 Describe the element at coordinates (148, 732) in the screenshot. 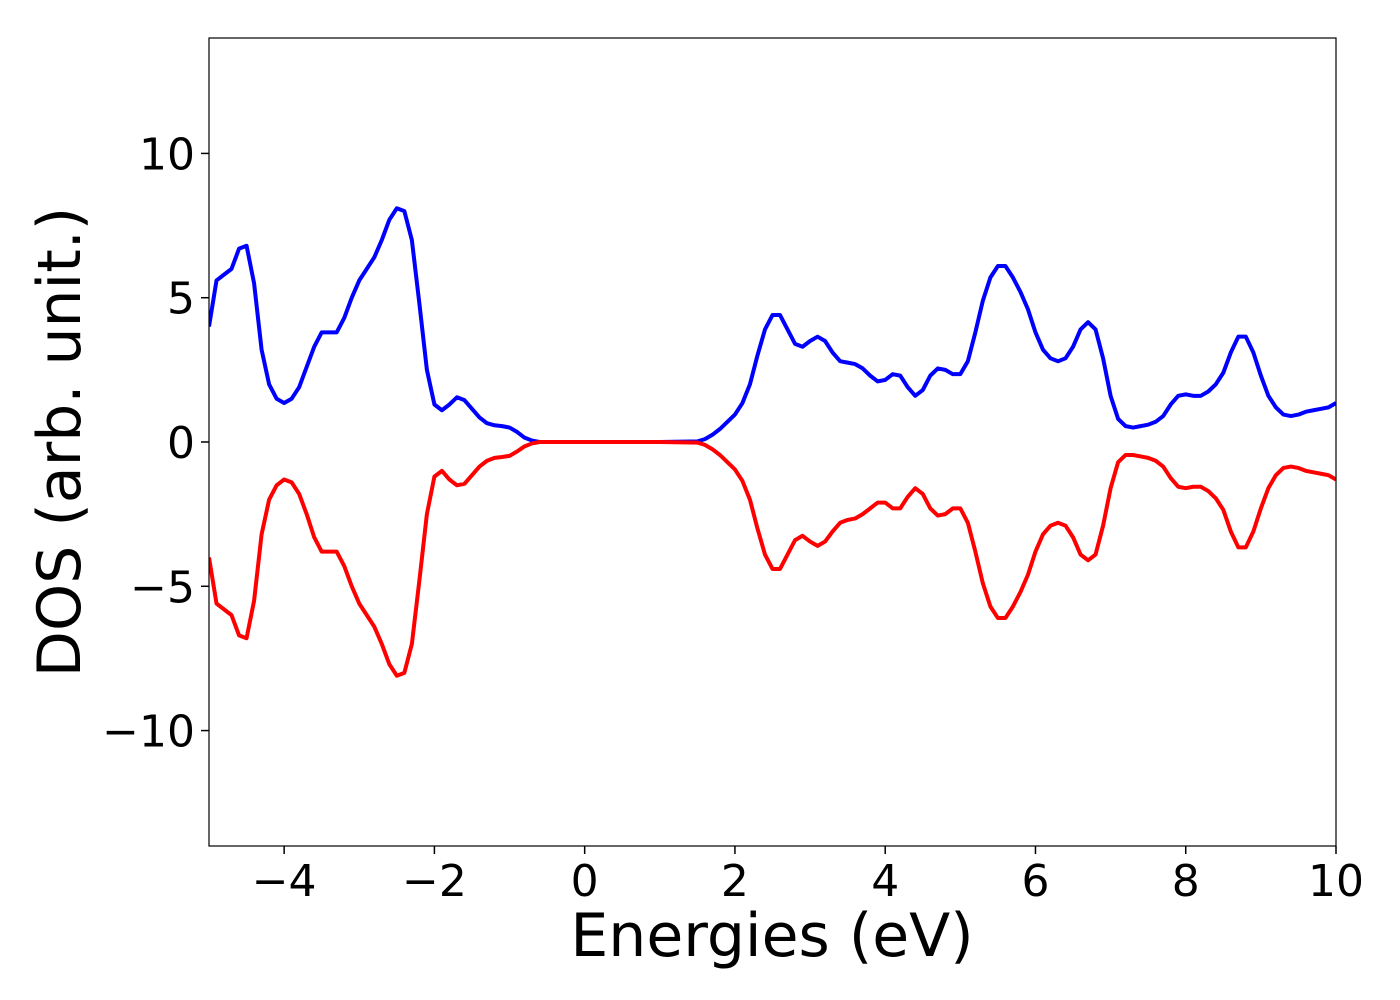

I see `y-tick-label: −10` at that location.